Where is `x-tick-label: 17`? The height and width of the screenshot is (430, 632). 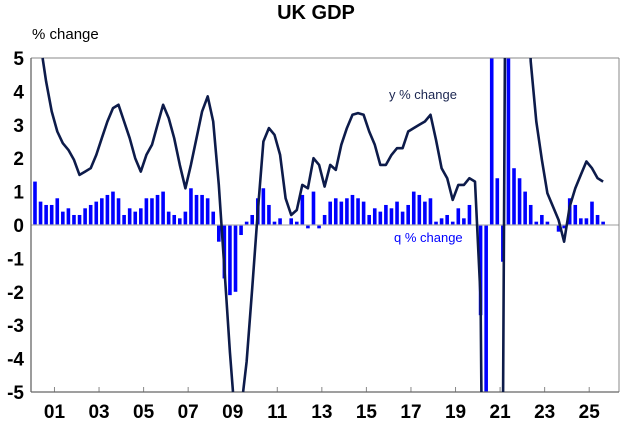 x-tick-label: 17 is located at coordinates (410, 412).